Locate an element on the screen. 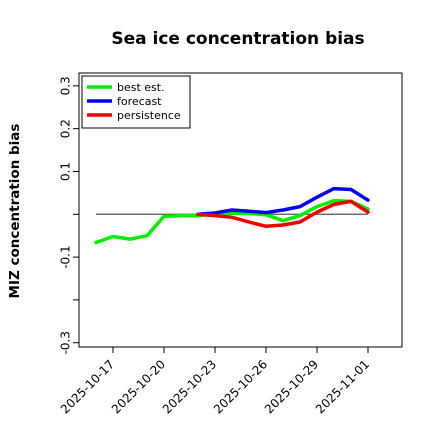 The image size is (440, 440). chart-title: Sea ice concentration bias is located at coordinates (237, 39).